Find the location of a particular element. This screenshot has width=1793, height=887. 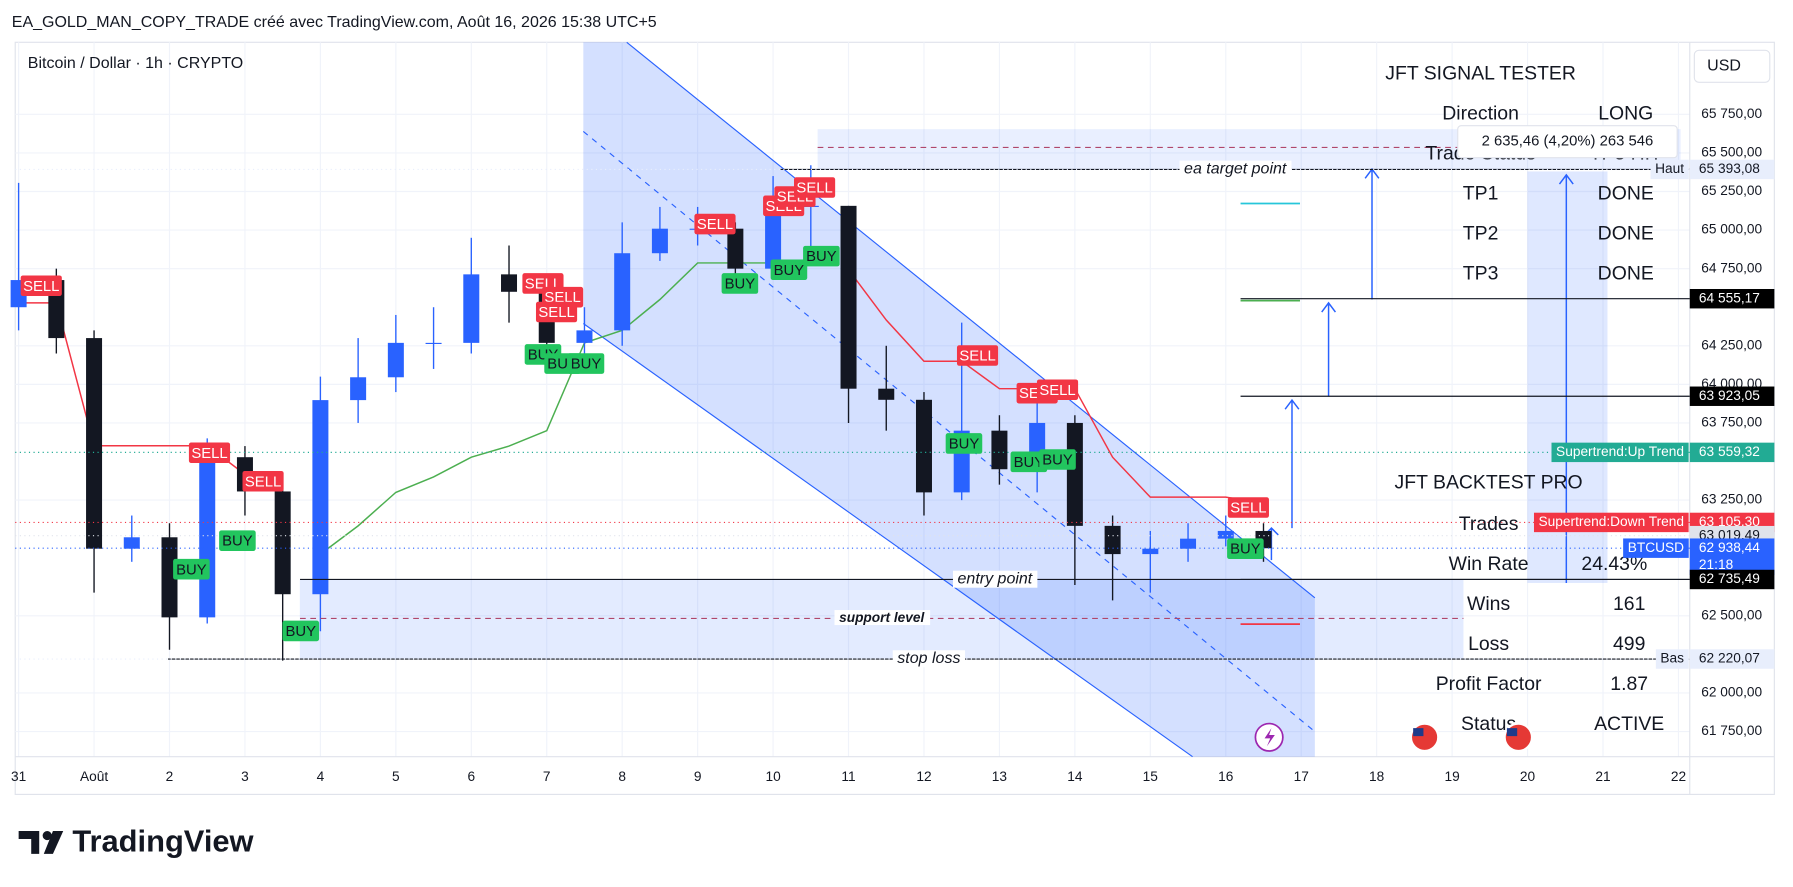

row-value: 161 is located at coordinates (1629, 604).